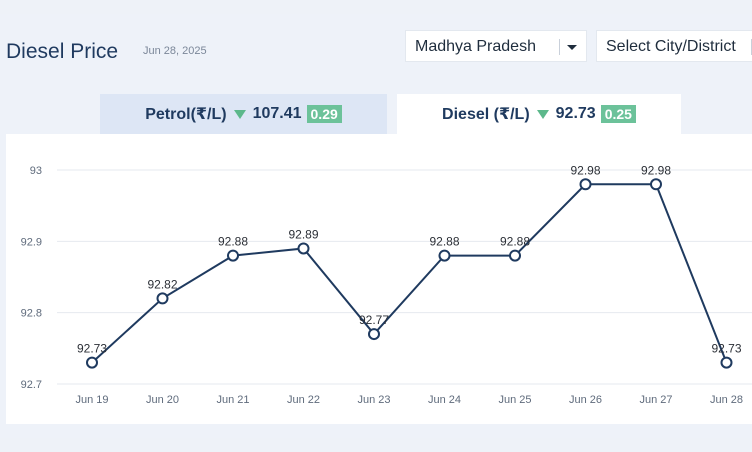 Image resolution: width=752 pixels, height=452 pixels. I want to click on x-tick-label: Jun 21, so click(232, 400).